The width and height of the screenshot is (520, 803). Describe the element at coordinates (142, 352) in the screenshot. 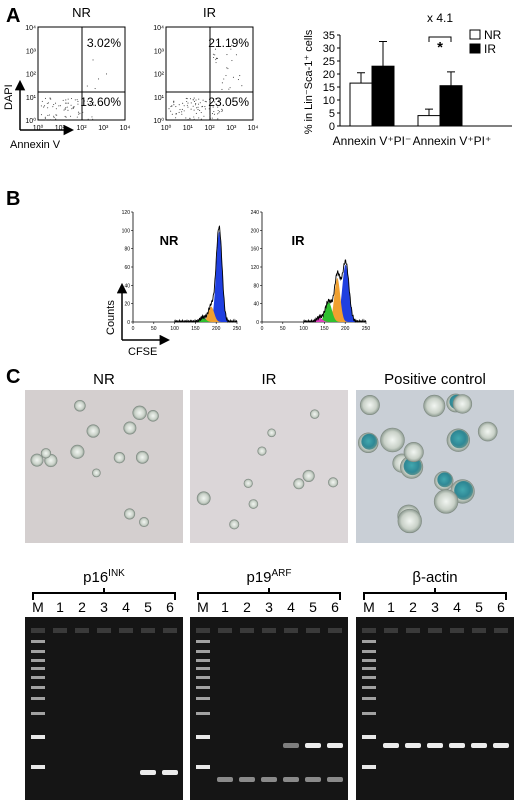

I see `axis-label: CFSE` at that location.